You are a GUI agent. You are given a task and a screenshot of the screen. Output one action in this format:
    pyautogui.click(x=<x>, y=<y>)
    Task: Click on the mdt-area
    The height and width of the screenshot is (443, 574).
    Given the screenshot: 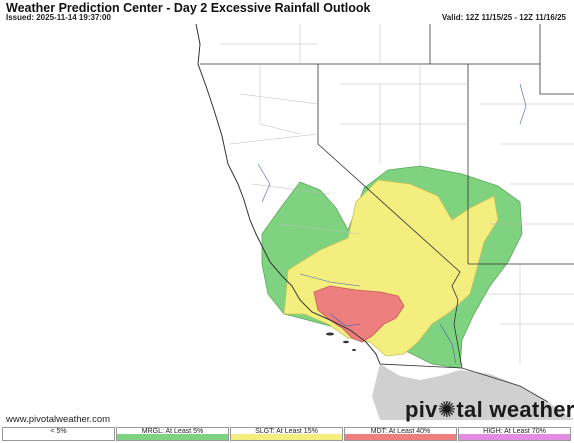 What is the action you would take?
    pyautogui.click(x=359, y=314)
    